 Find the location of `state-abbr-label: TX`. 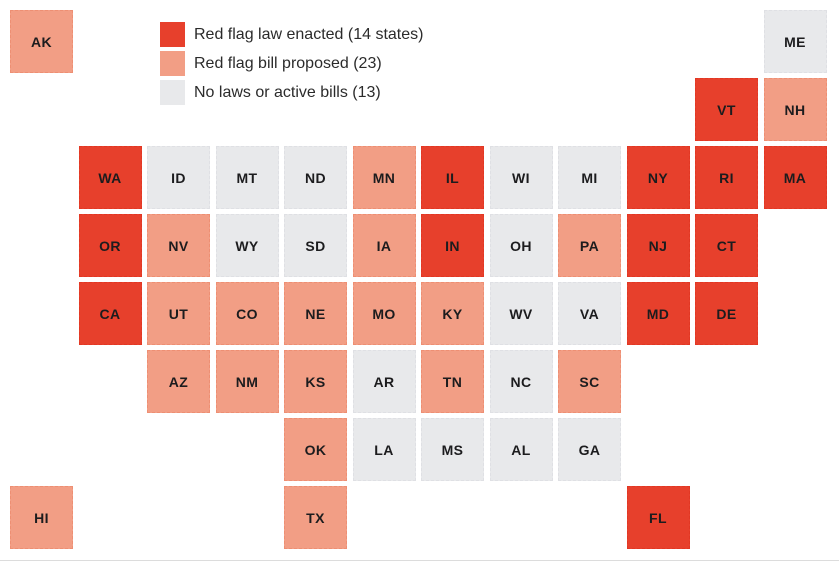

state-abbr-label: TX is located at coordinates (315, 517).